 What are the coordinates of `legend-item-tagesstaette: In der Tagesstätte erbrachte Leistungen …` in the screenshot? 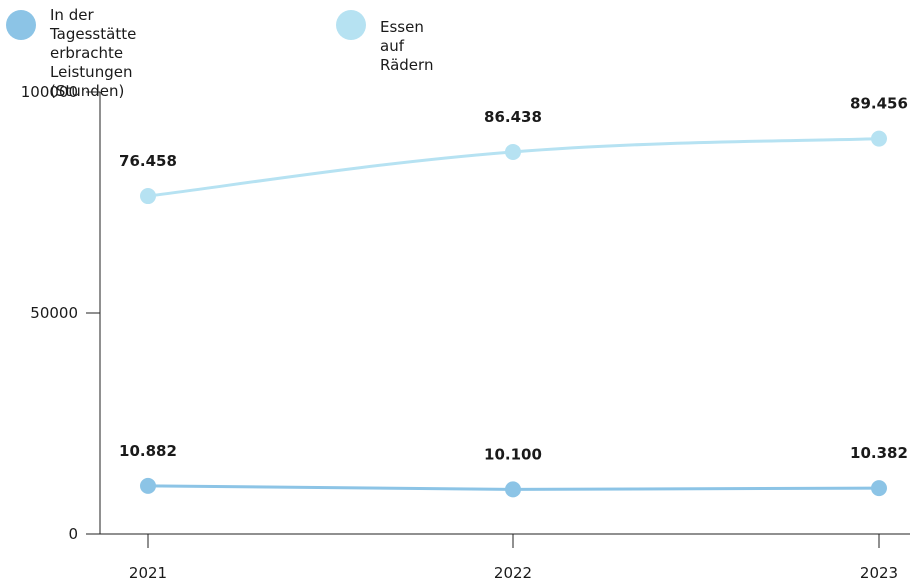 It's located at (71, 53).